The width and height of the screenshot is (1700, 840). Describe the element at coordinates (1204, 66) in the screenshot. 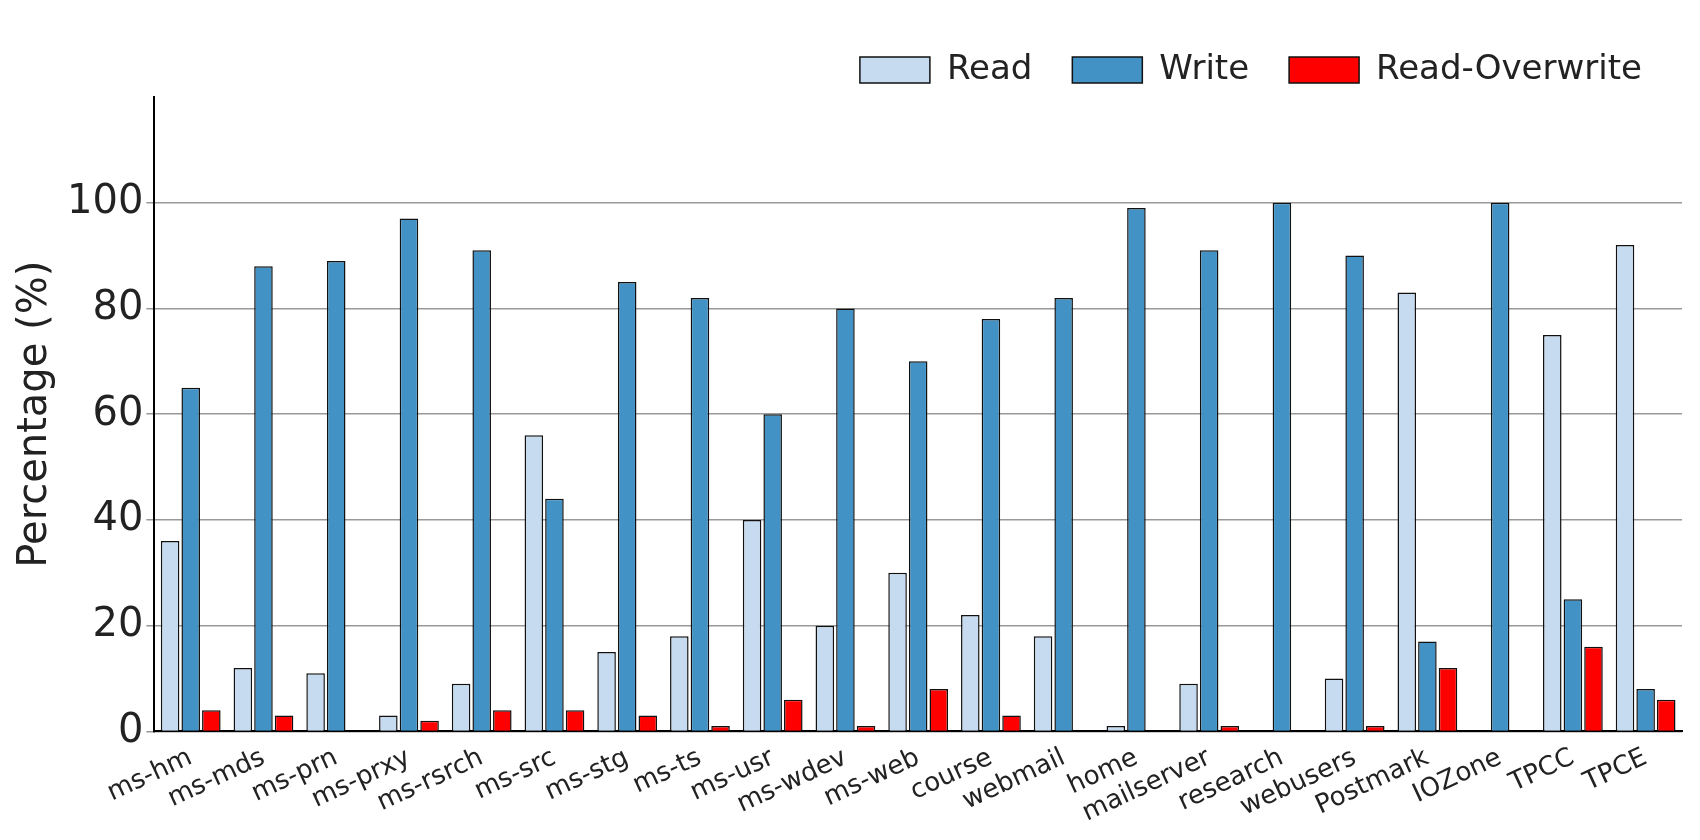

I see `legend-label: Write` at that location.